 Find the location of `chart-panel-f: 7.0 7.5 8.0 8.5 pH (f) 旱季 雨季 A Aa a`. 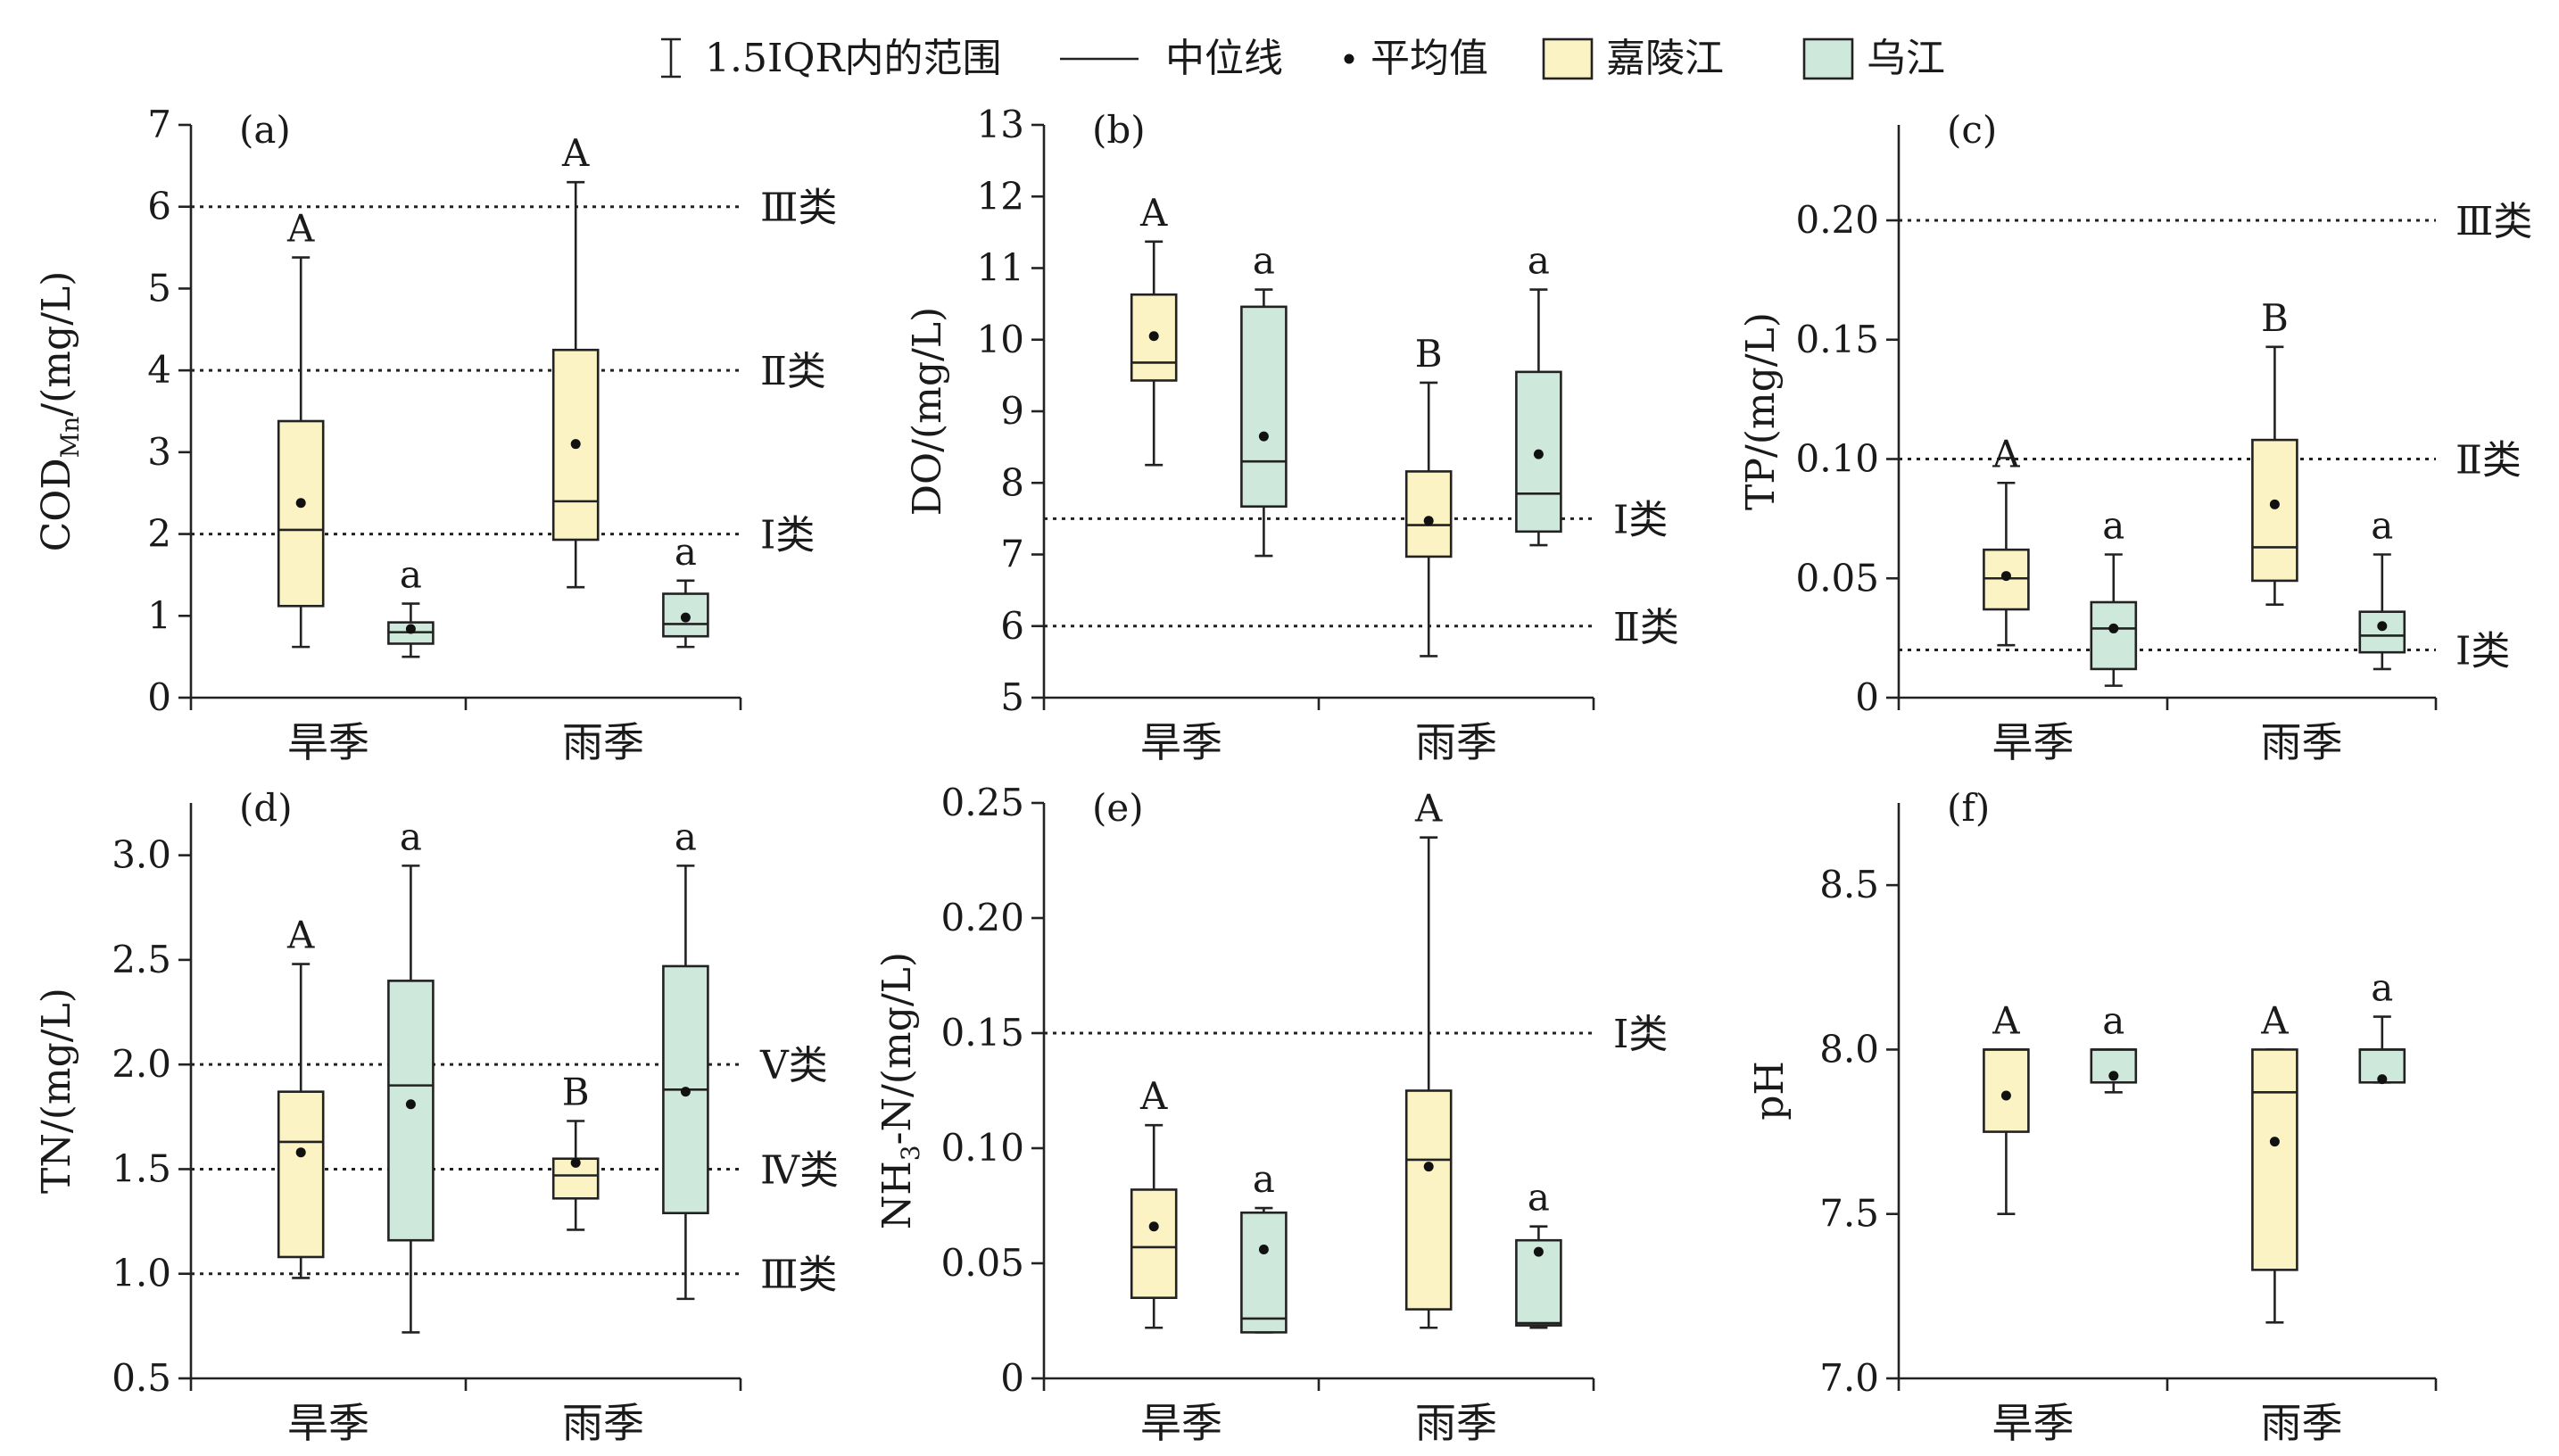

chart-panel-f: 7.0 7.5 8.0 8.5 pH (f) 旱季 雨季 A Aa a is located at coordinates (2092, 1117).